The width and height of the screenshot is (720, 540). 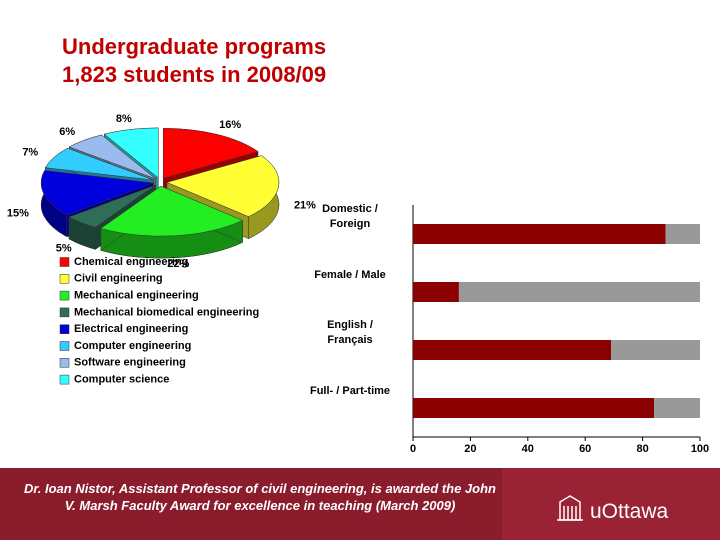 I want to click on footer-band, so click(x=360, y=504).